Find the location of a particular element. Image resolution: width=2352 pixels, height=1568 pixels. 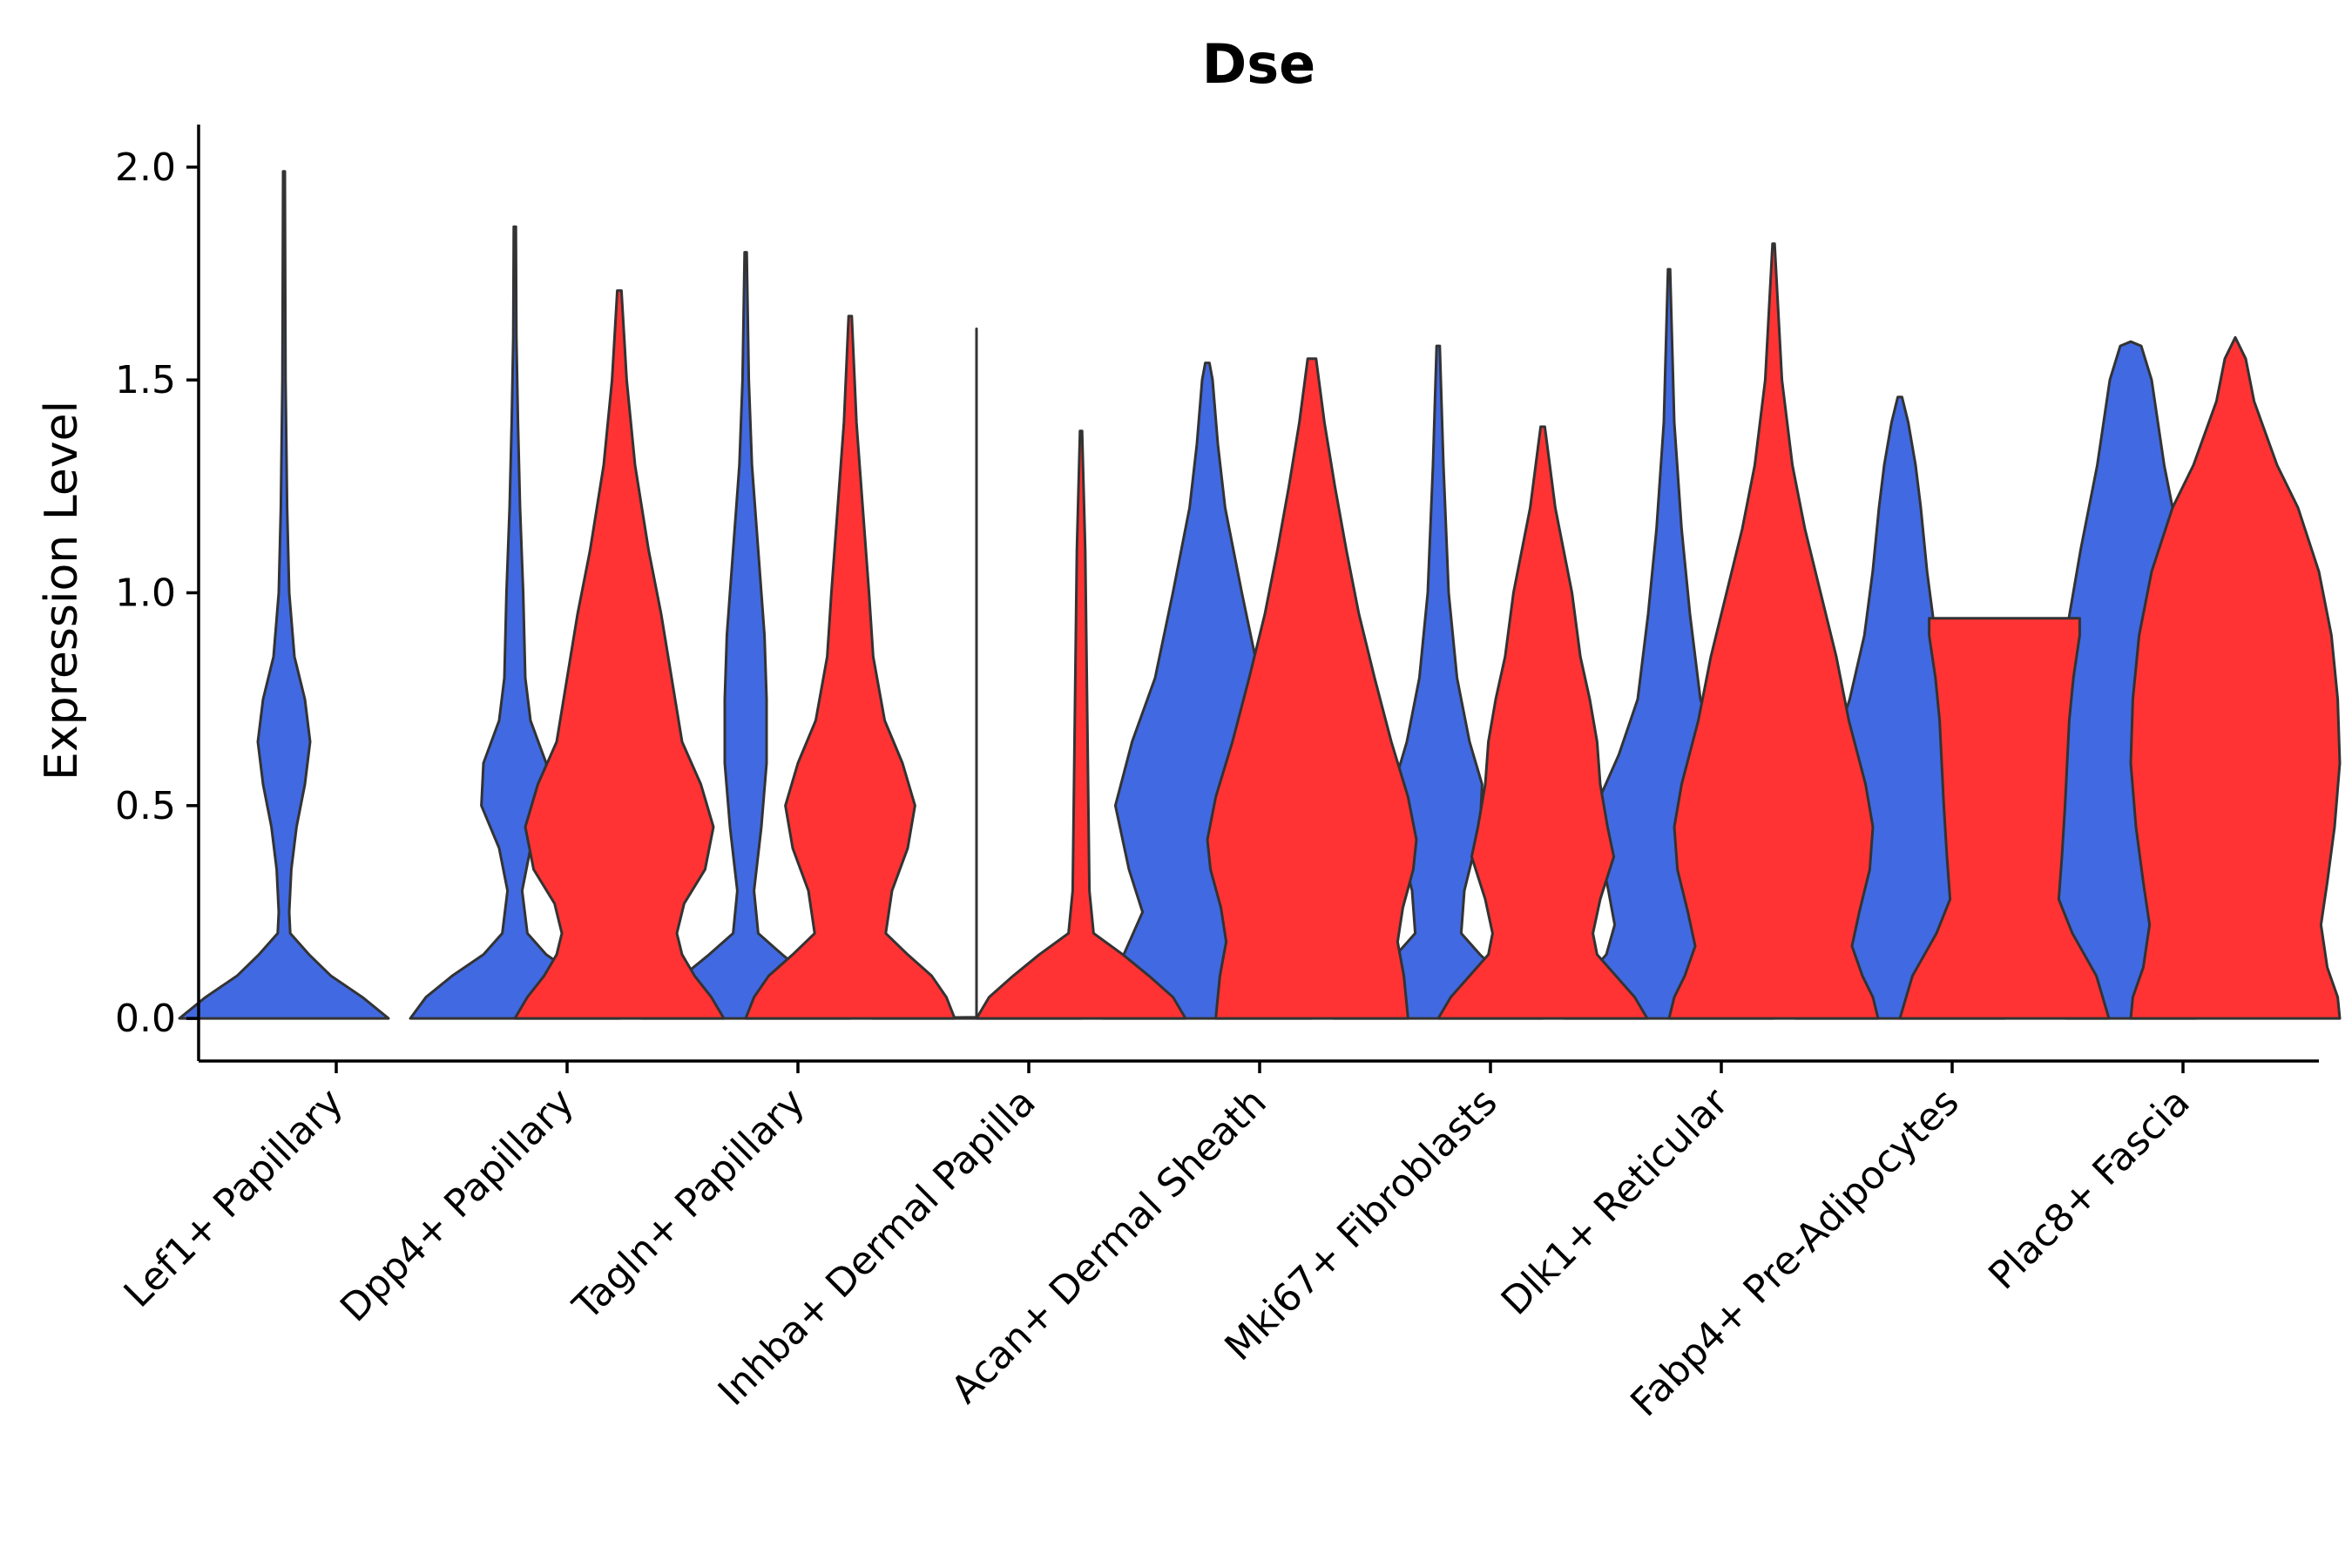

y-tick-label: 1.0 is located at coordinates (145, 593).